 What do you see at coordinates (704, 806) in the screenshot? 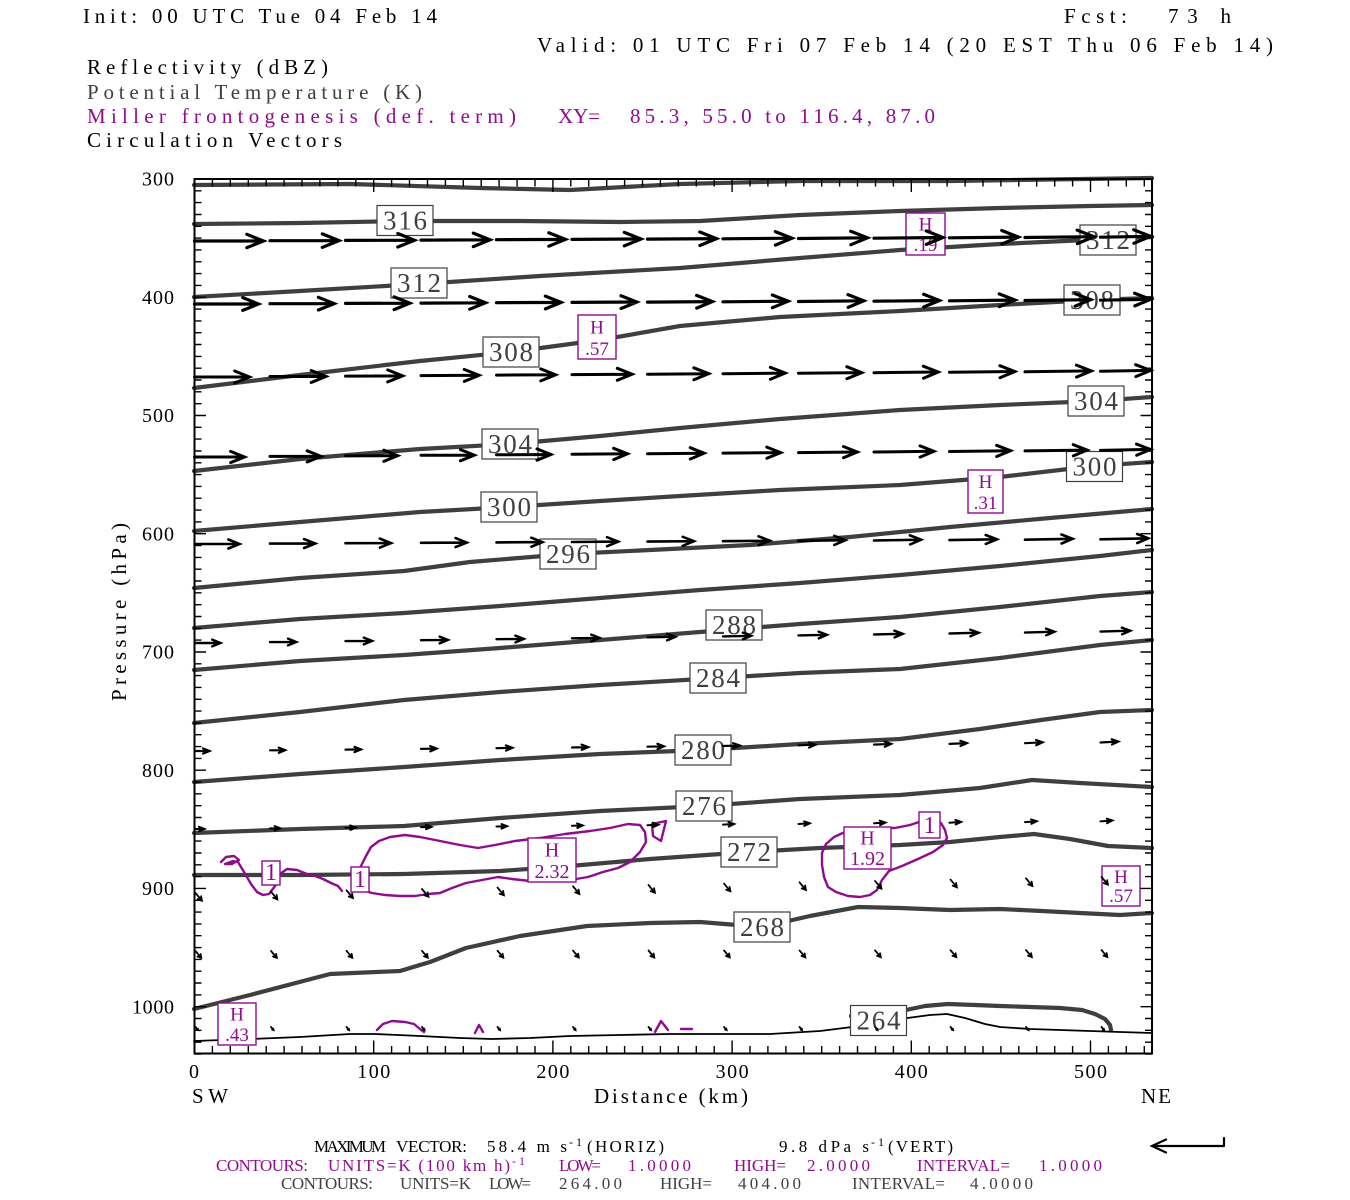
I see `svg-text: 276` at bounding box center [704, 806].